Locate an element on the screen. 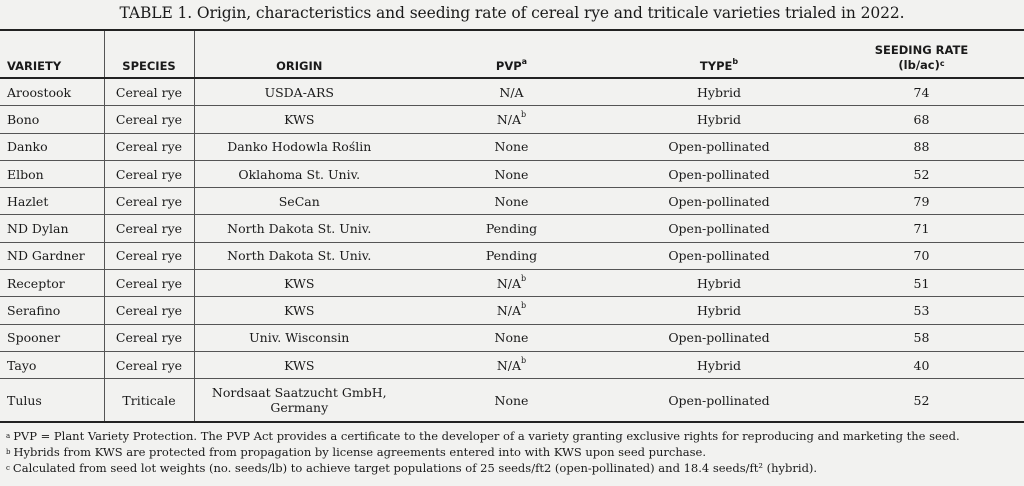 The width and height of the screenshot is (1024, 486). cell-seeding-rate: 58 is located at coordinates (921, 338).